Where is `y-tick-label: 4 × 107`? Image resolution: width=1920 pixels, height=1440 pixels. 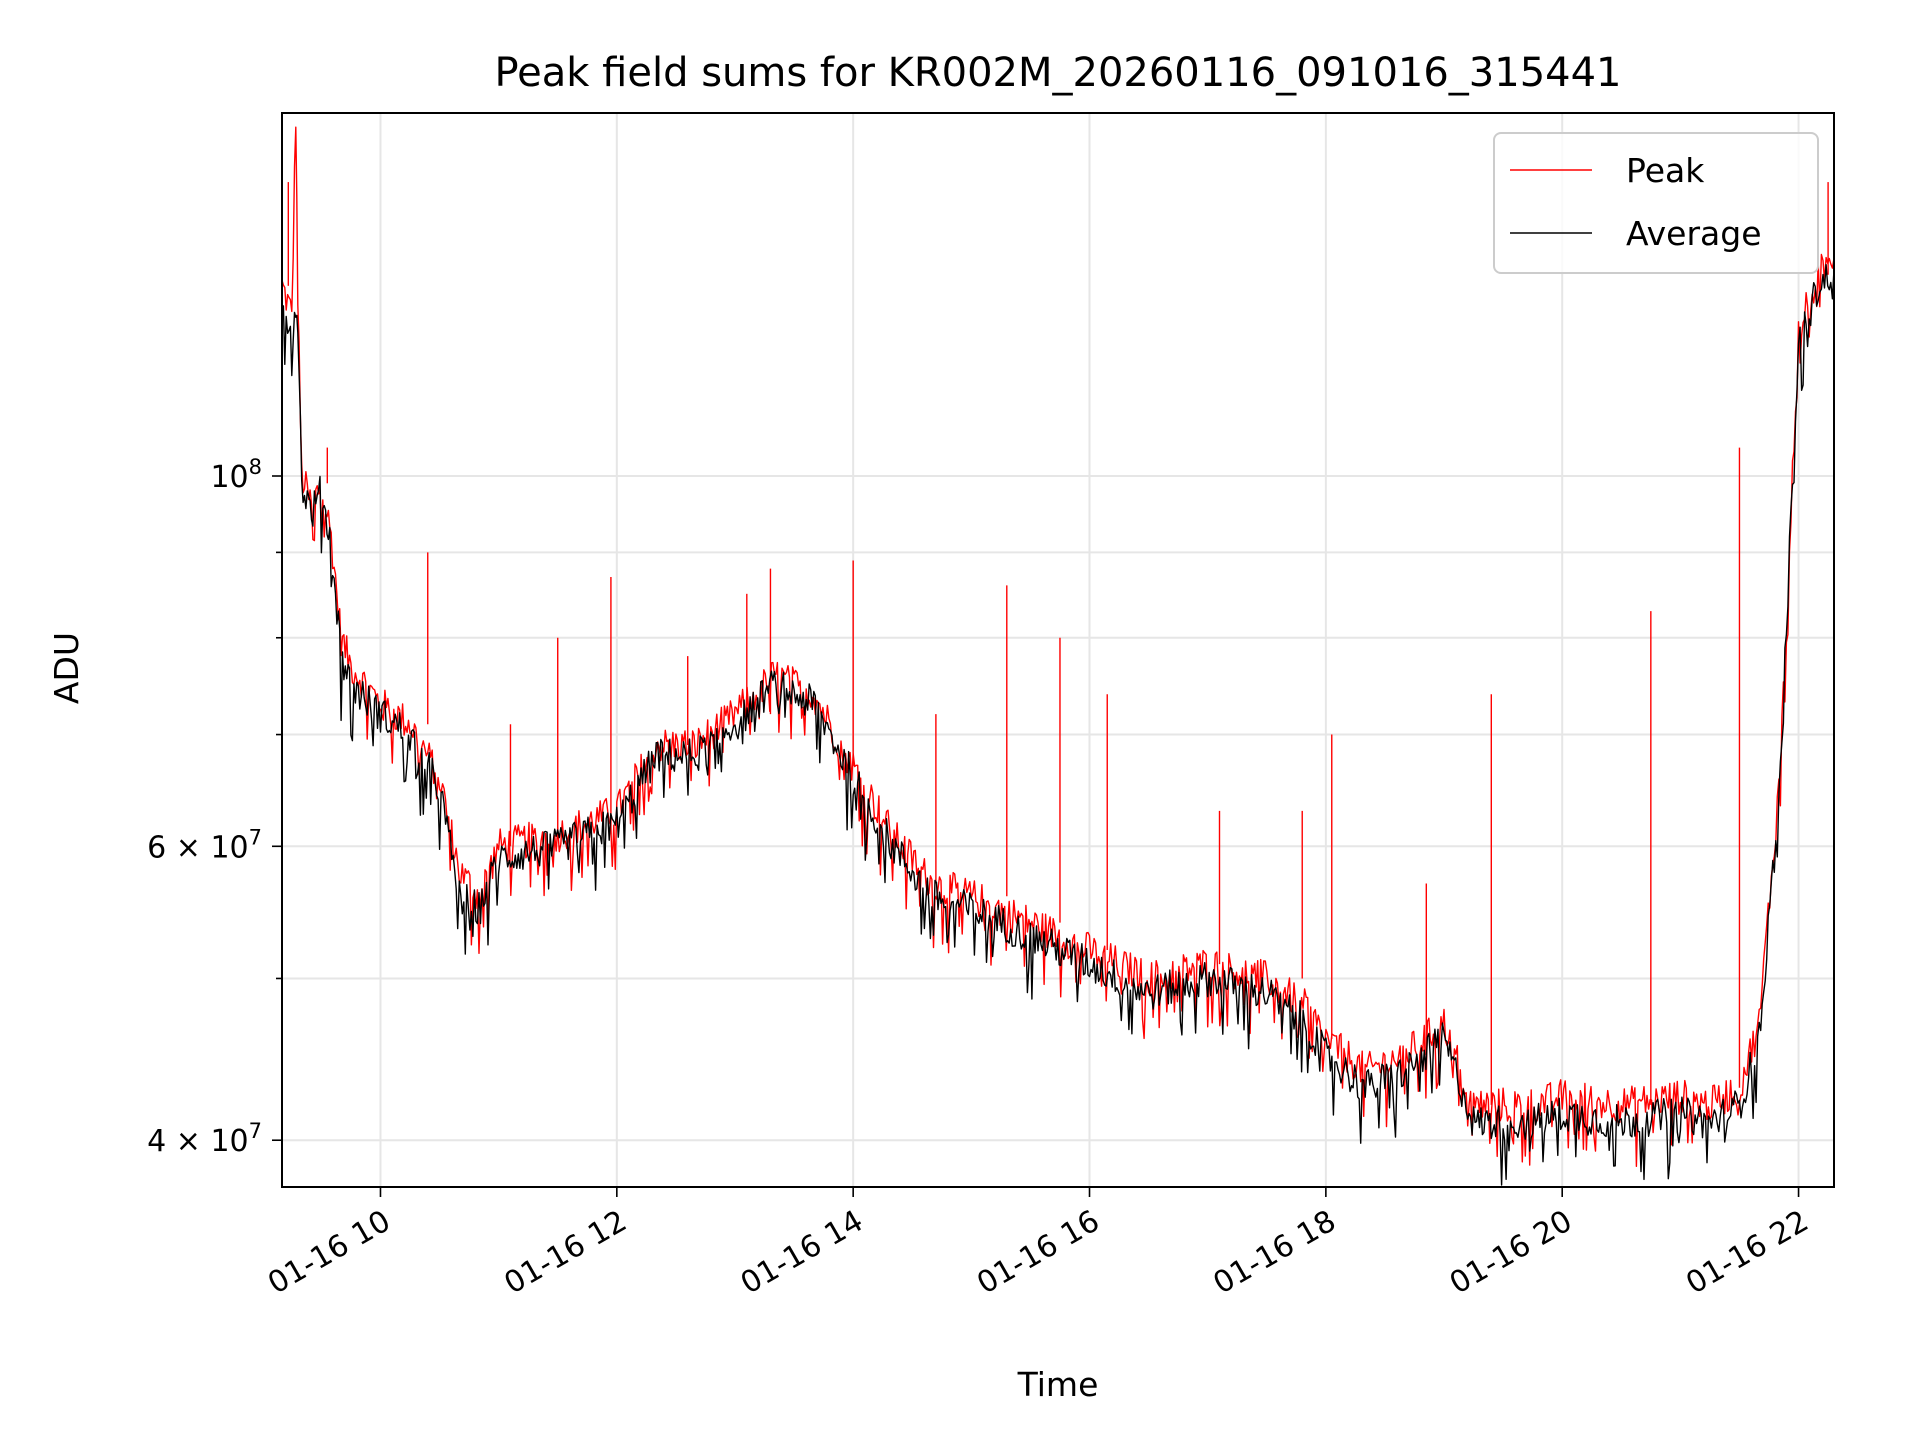 y-tick-label: 4 × 107 is located at coordinates (204, 1139).